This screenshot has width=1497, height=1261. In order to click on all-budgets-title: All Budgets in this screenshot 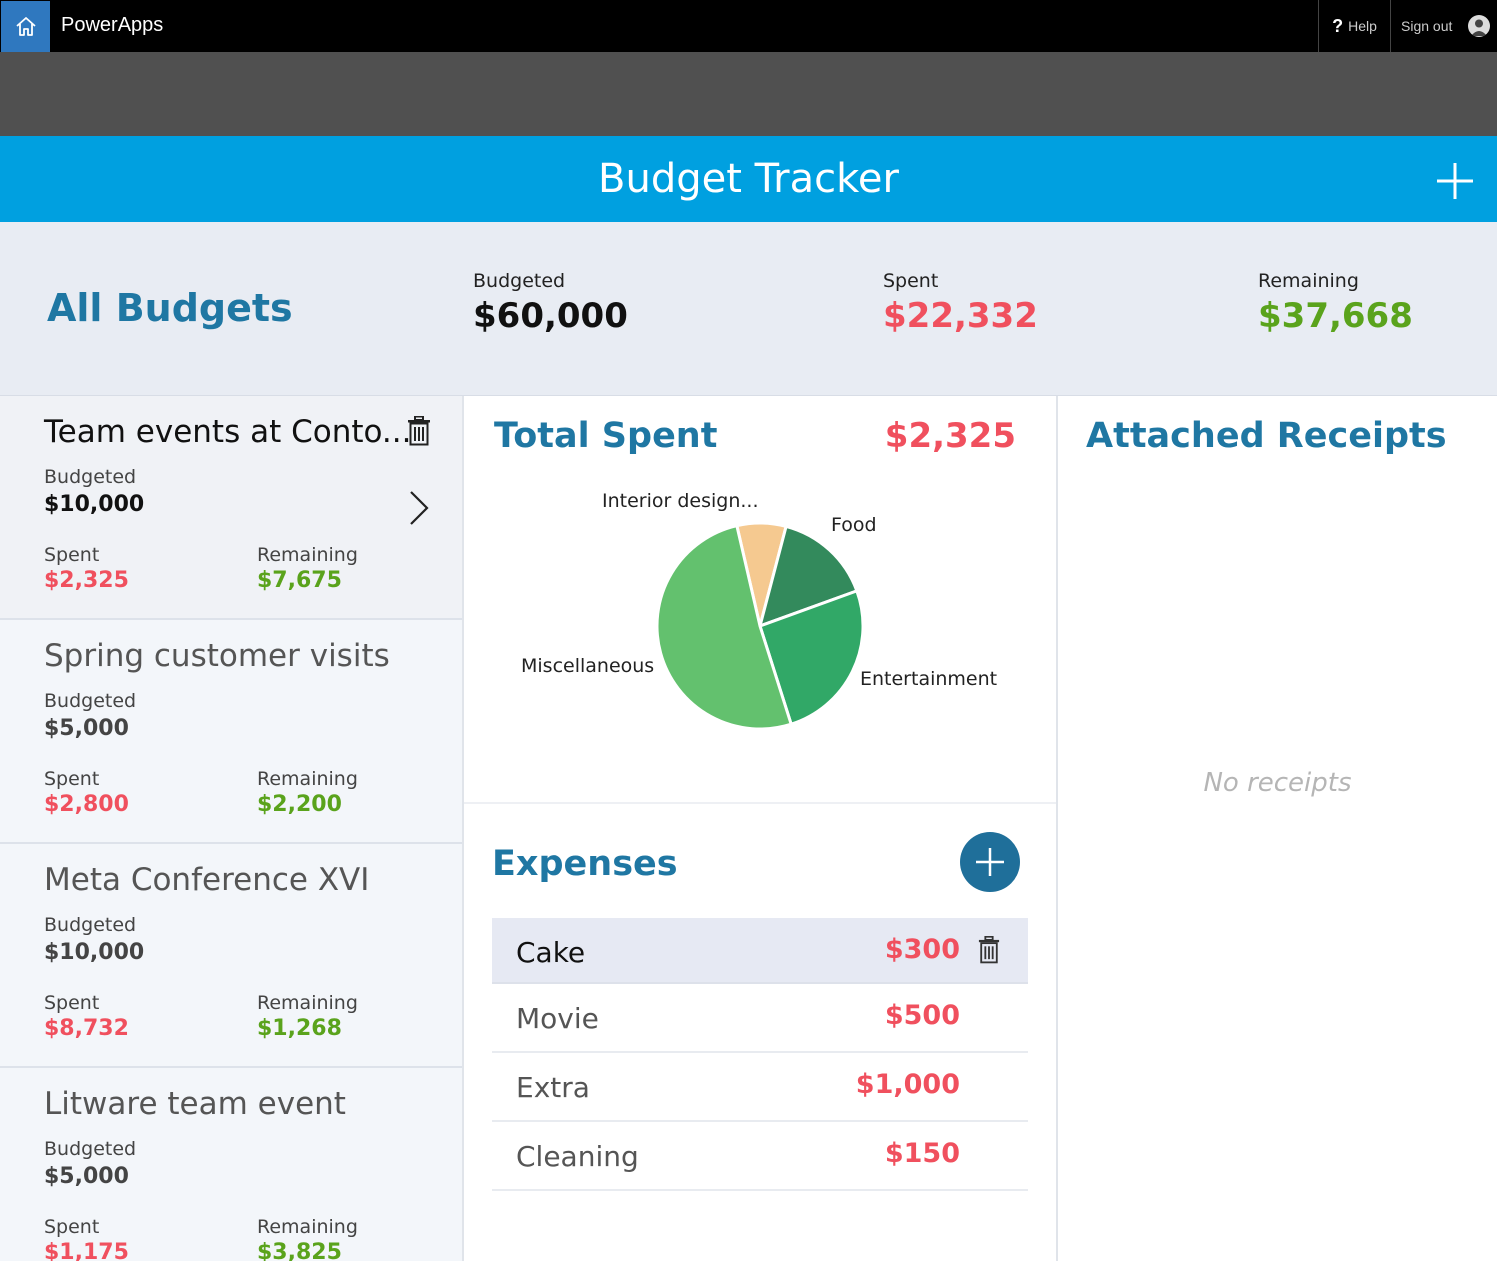, I will do `click(170, 308)`.